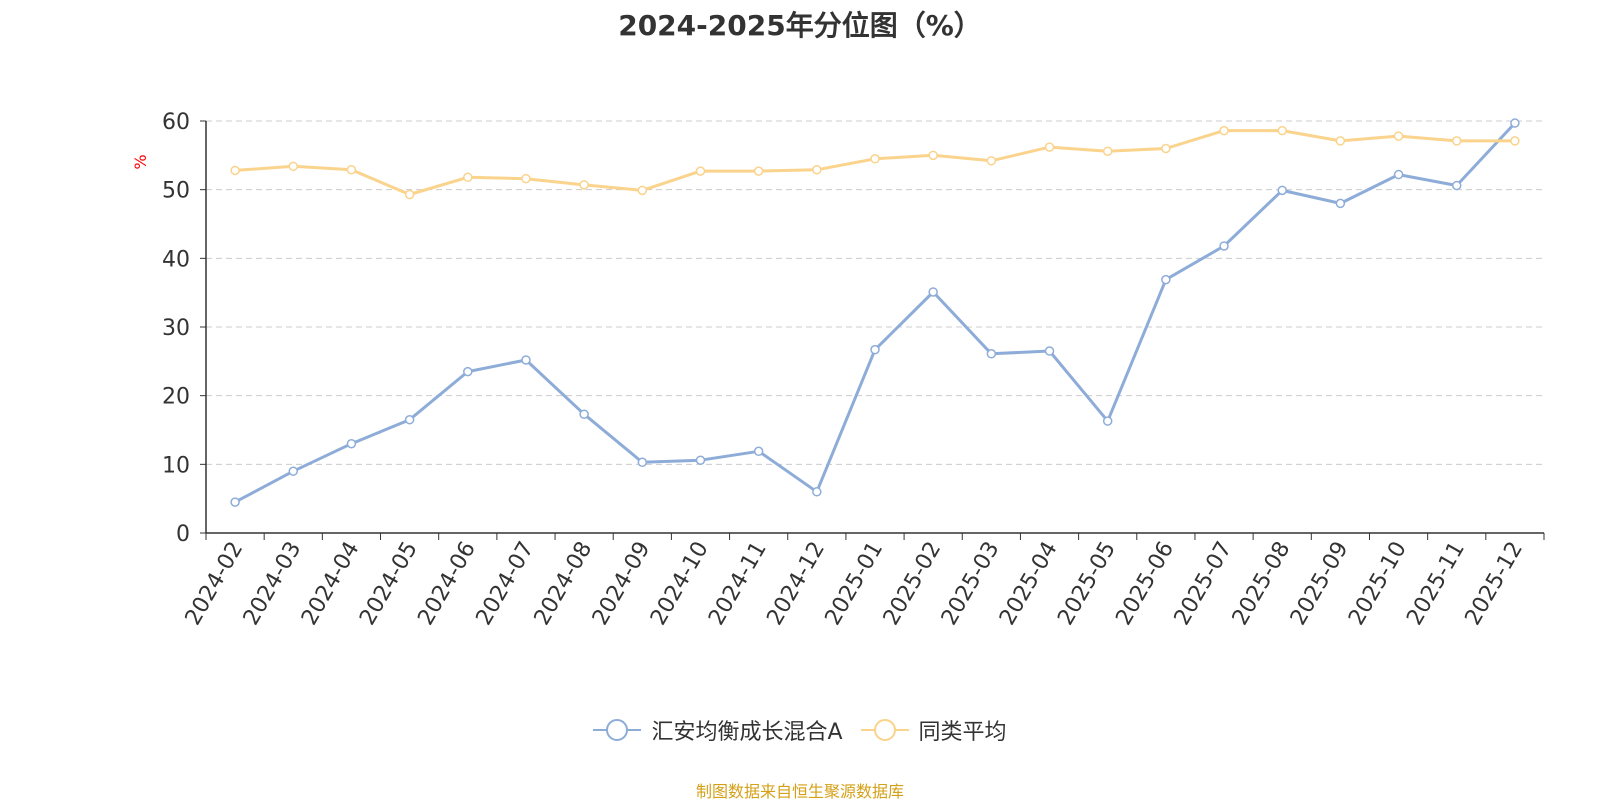 The height and width of the screenshot is (802, 1600). Describe the element at coordinates (799, 791) in the screenshot. I see `source-note: 制图数据来自恒生聚源数据库` at that location.